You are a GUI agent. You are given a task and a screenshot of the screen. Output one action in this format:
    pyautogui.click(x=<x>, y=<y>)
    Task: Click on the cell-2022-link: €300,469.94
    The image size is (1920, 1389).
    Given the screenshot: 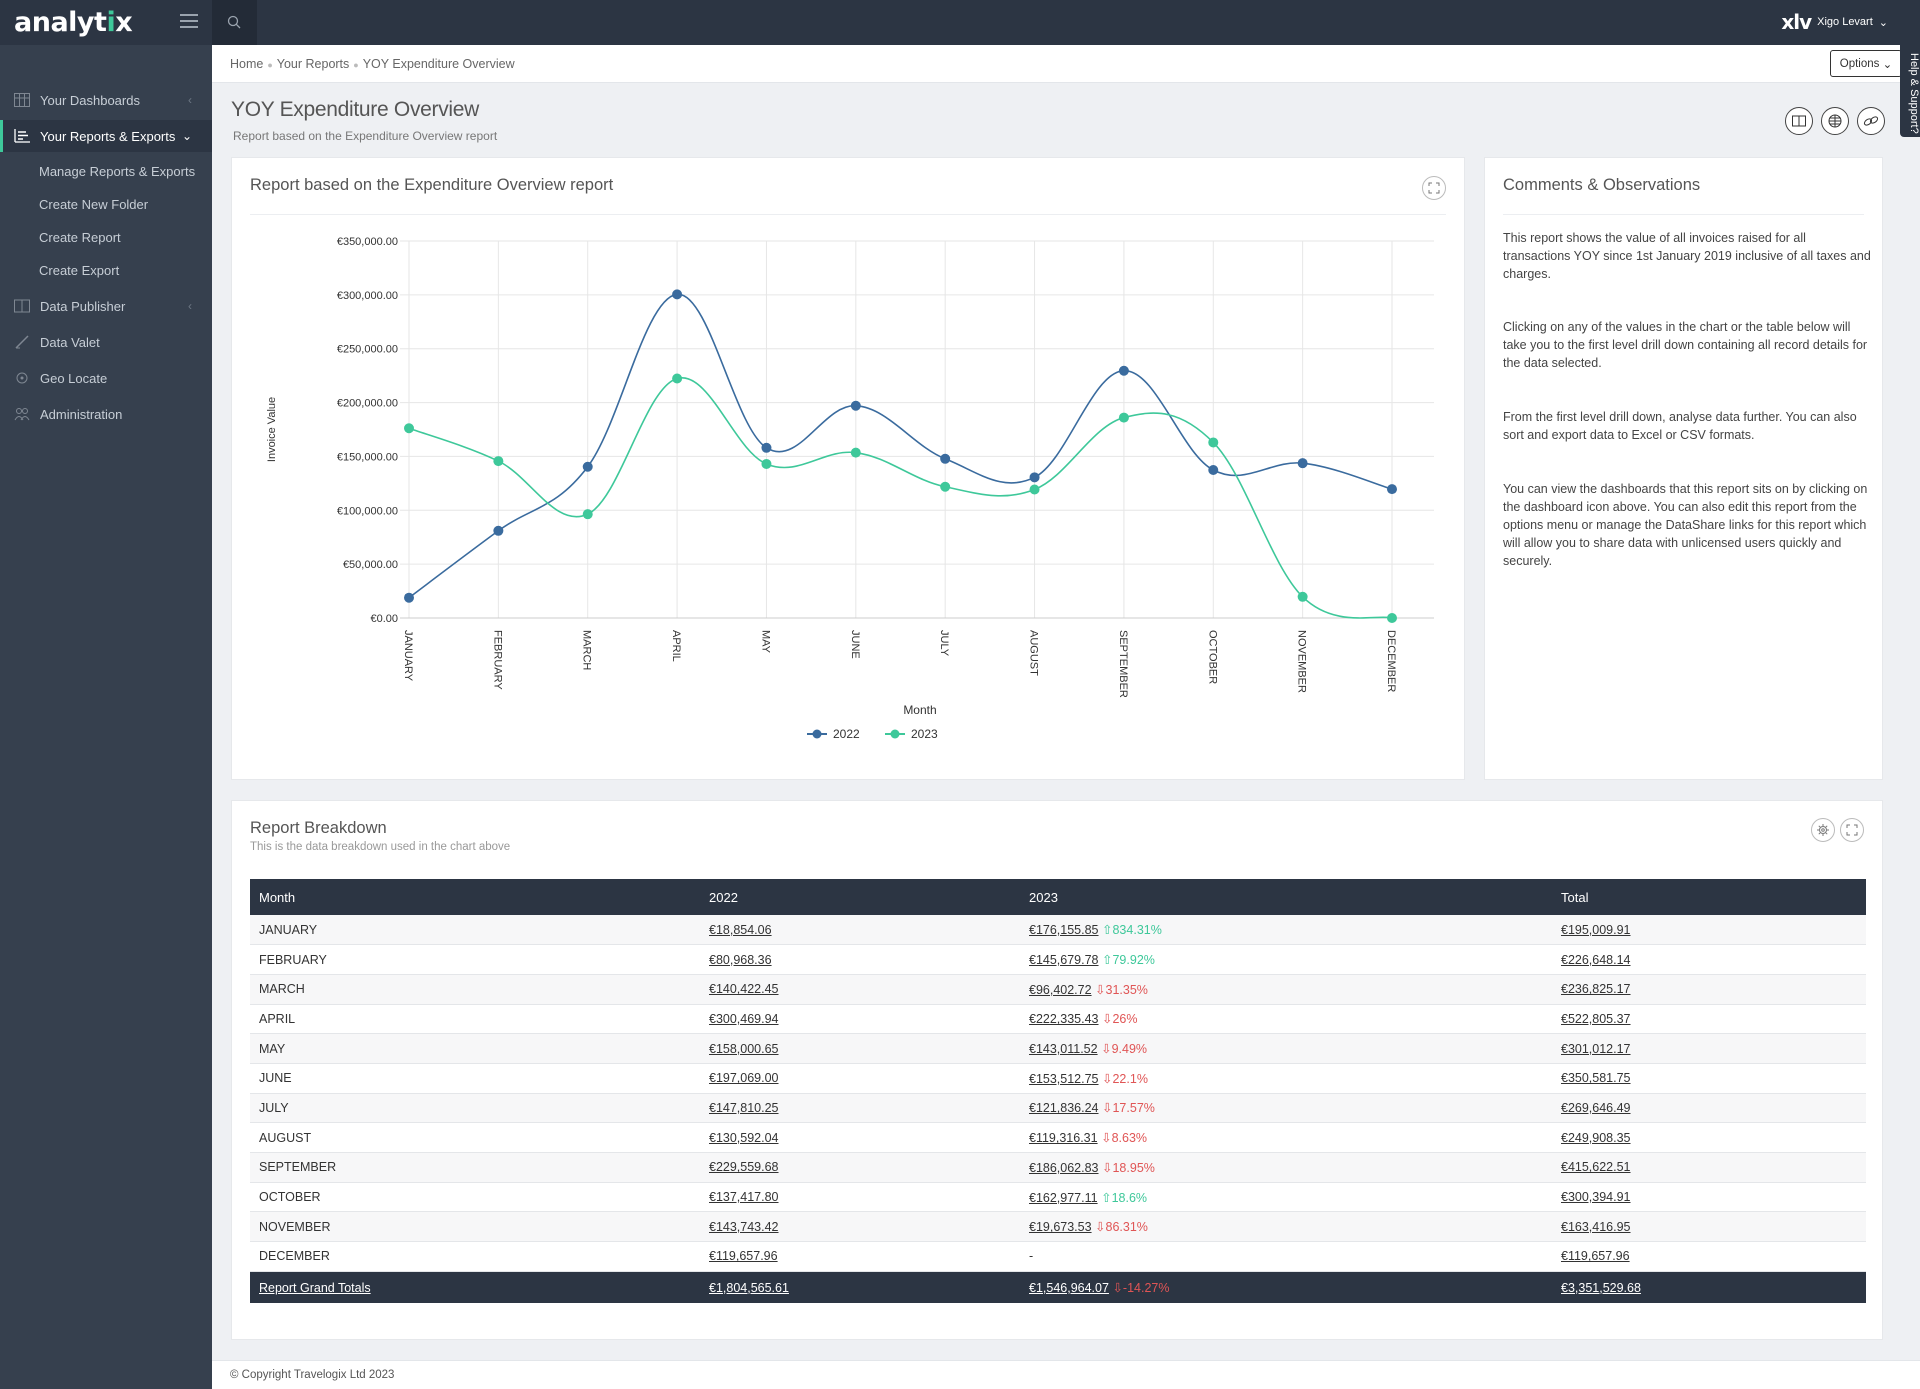 What is the action you would take?
    pyautogui.click(x=744, y=1018)
    